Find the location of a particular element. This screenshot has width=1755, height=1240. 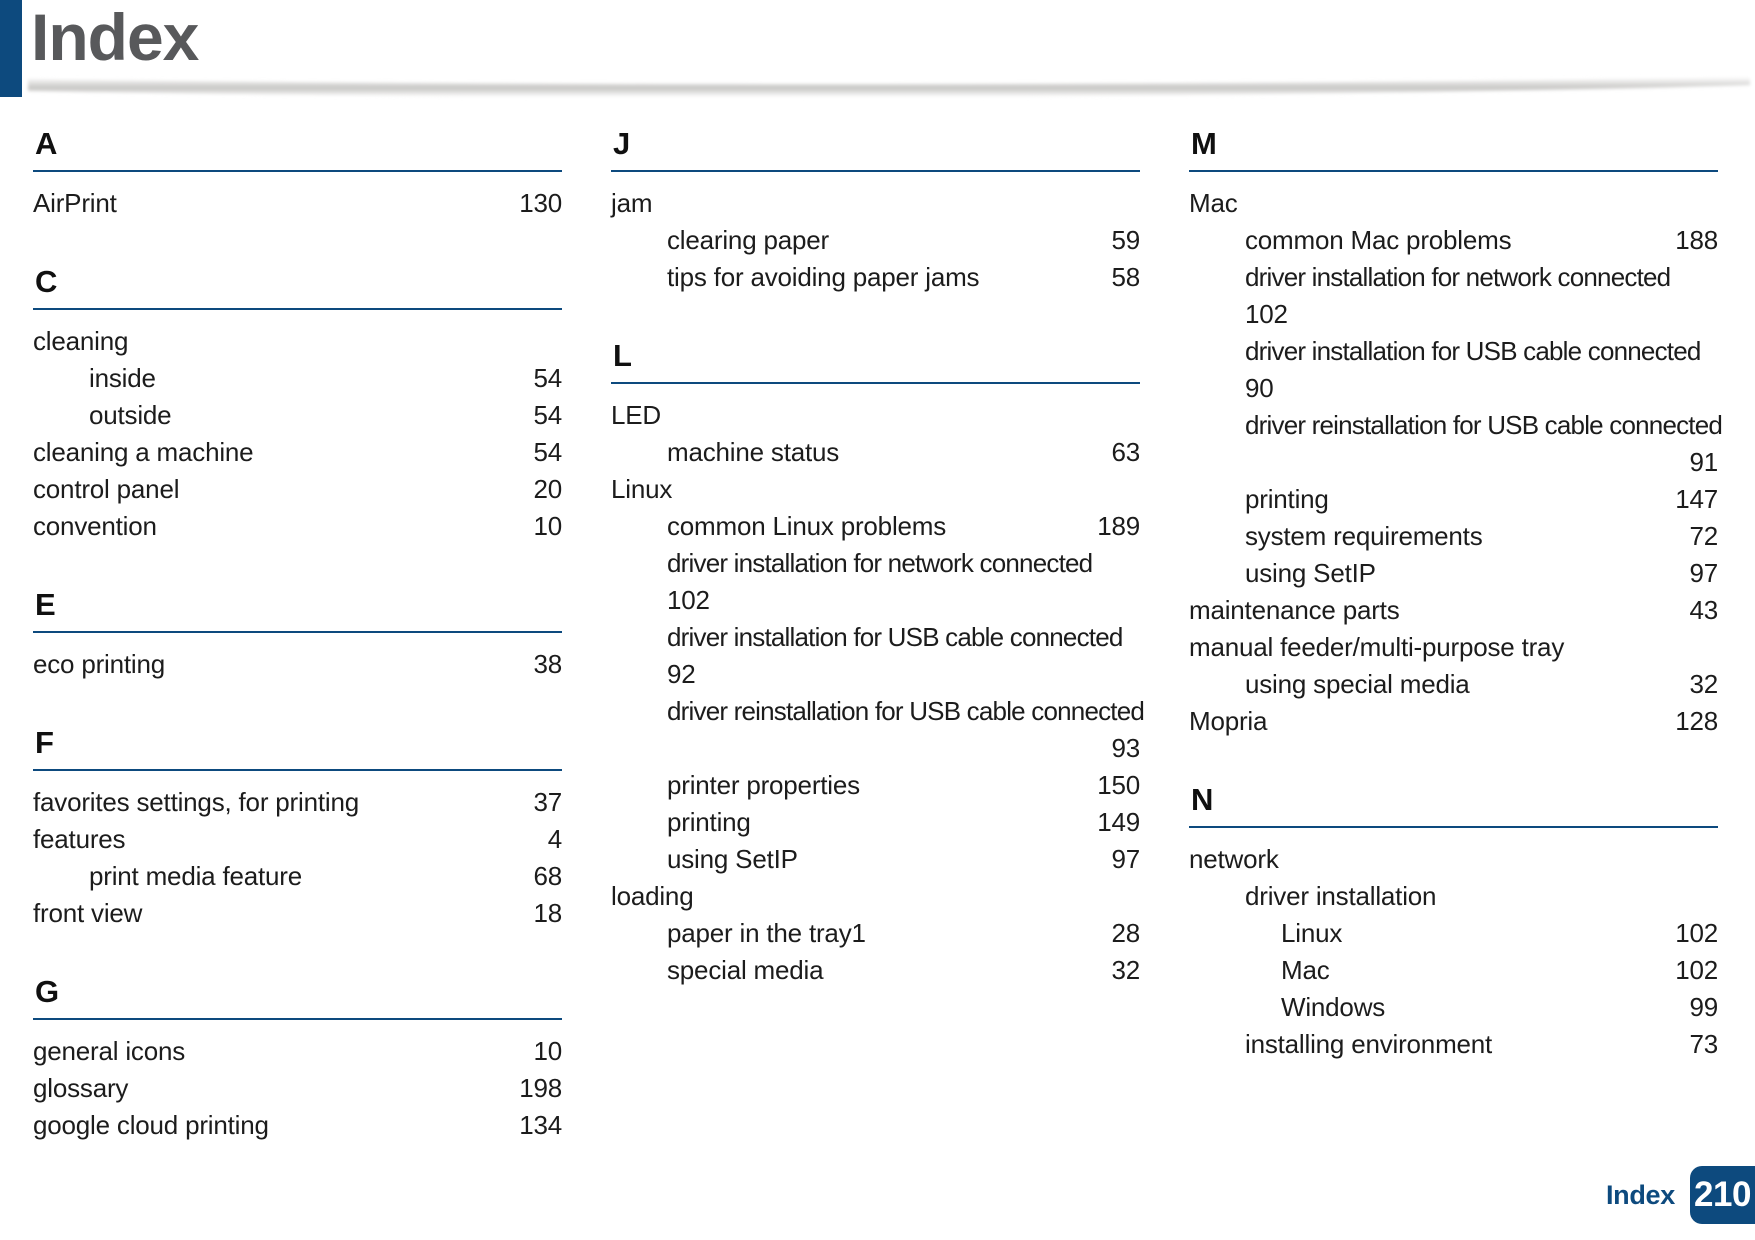

index-entry: control panel 20 is located at coordinates (297, 489).